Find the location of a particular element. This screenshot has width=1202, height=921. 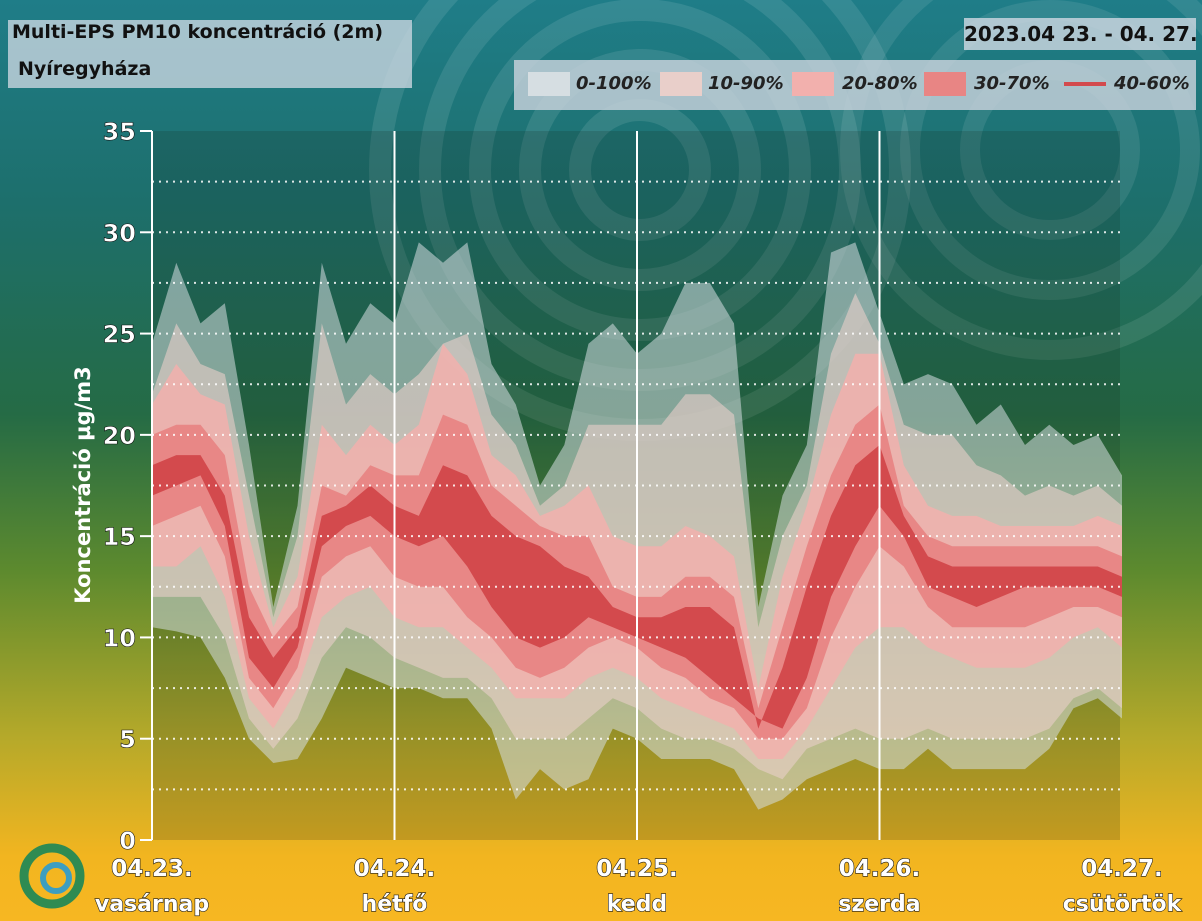

date-range-label: 2023.04 23. - 04. 27. is located at coordinates (1081, 34).